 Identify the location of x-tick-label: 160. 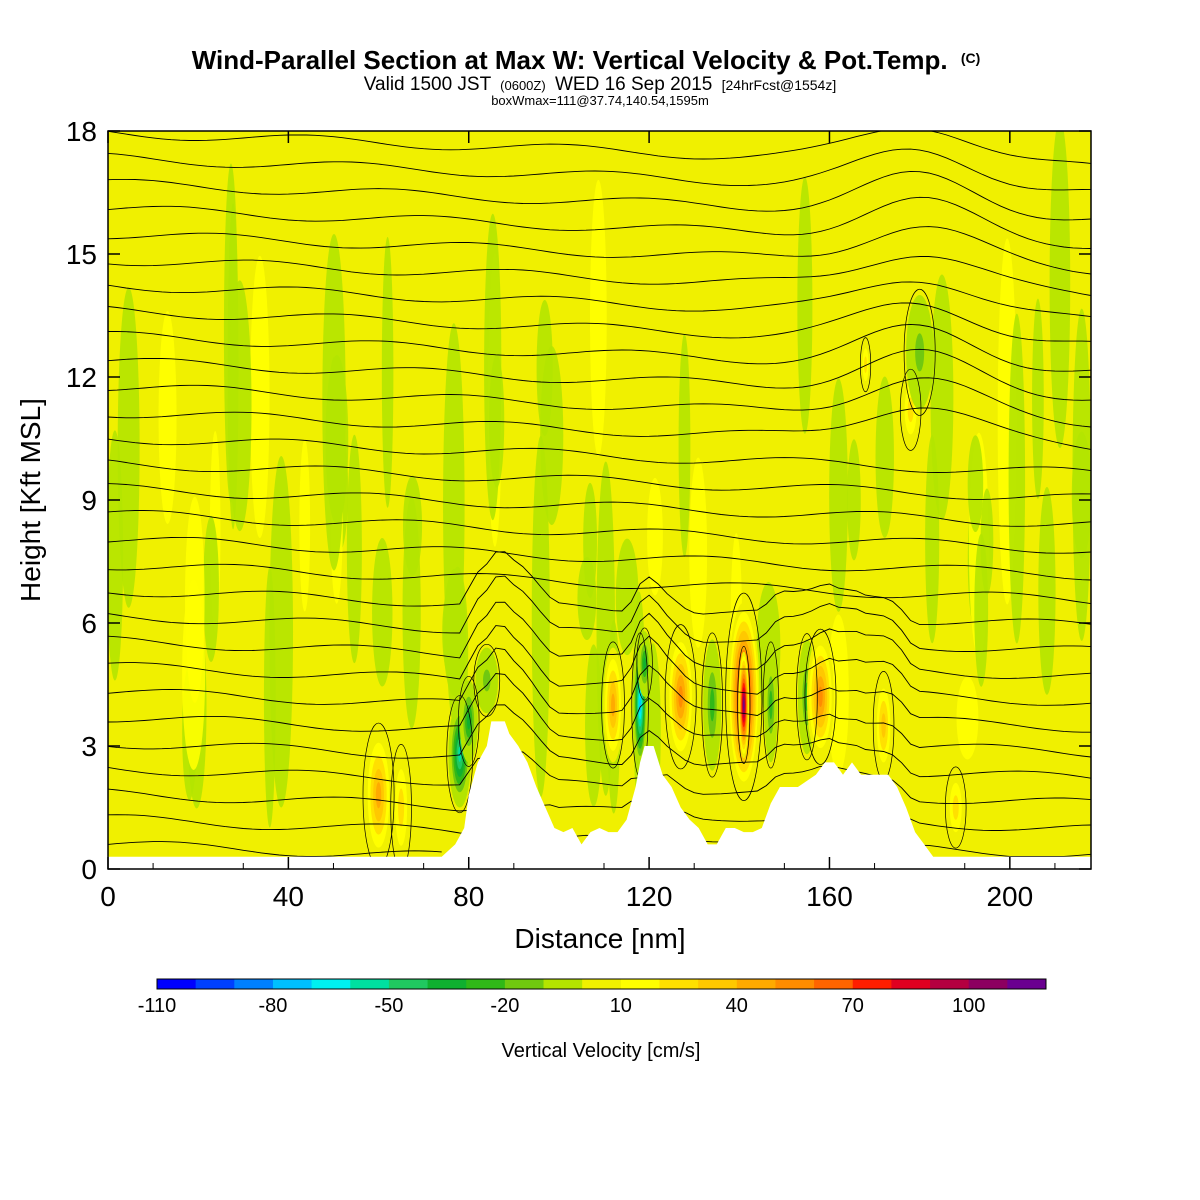
(829, 896).